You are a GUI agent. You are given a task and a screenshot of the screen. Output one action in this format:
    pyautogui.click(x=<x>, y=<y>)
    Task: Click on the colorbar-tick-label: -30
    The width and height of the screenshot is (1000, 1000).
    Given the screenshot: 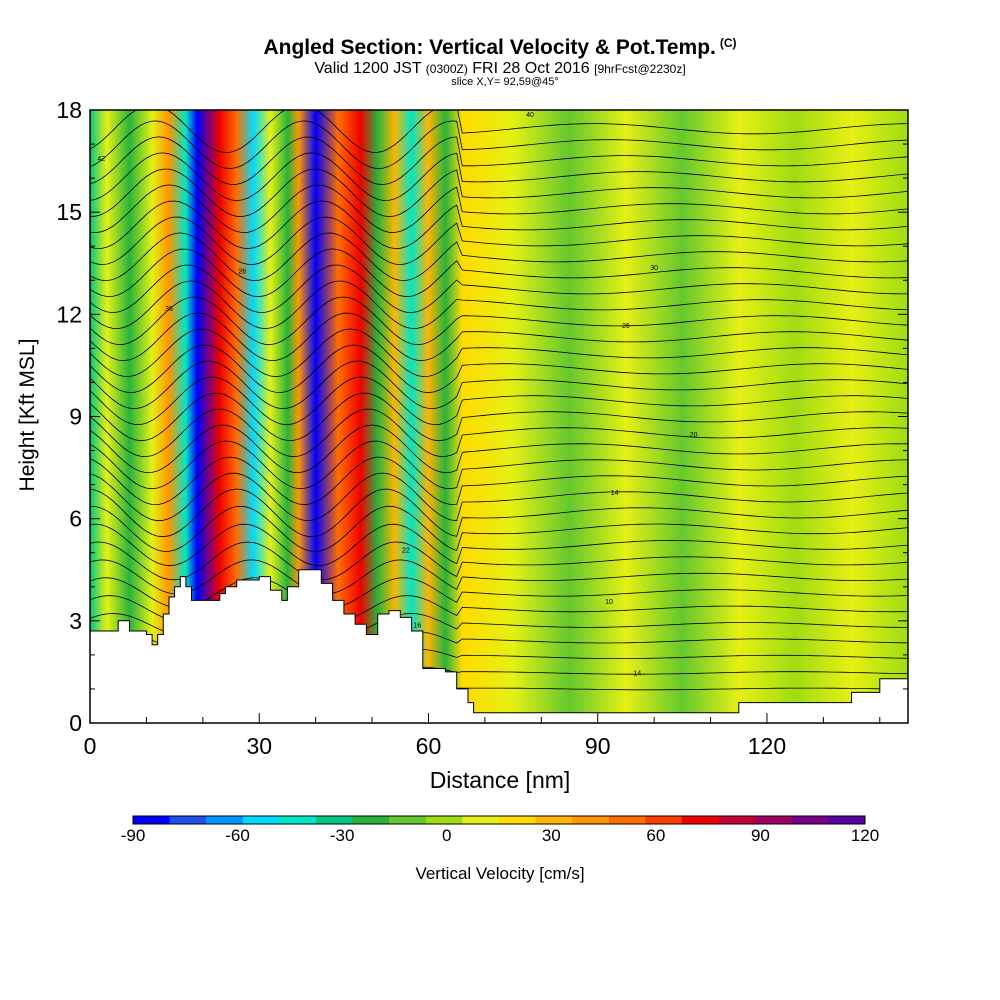 What is the action you would take?
    pyautogui.click(x=342, y=835)
    